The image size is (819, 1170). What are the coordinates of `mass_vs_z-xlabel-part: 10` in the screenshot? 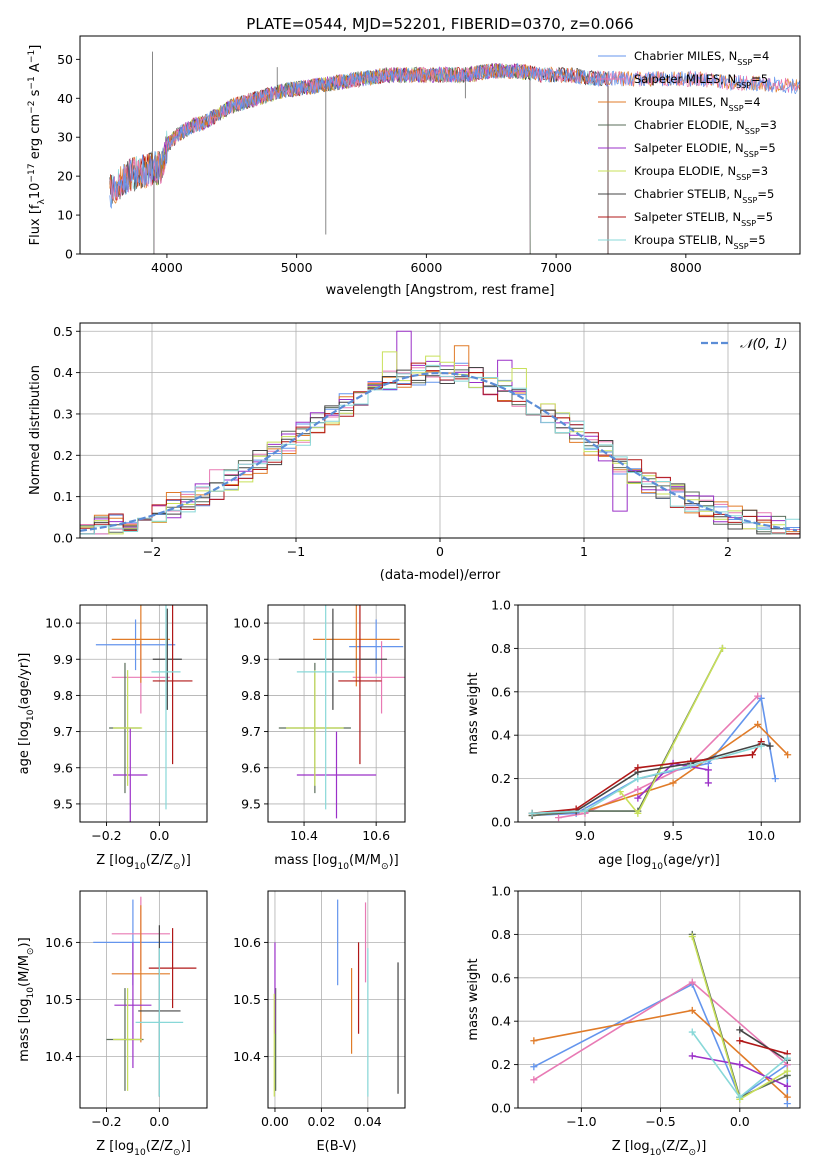 It's located at (140, 1153).